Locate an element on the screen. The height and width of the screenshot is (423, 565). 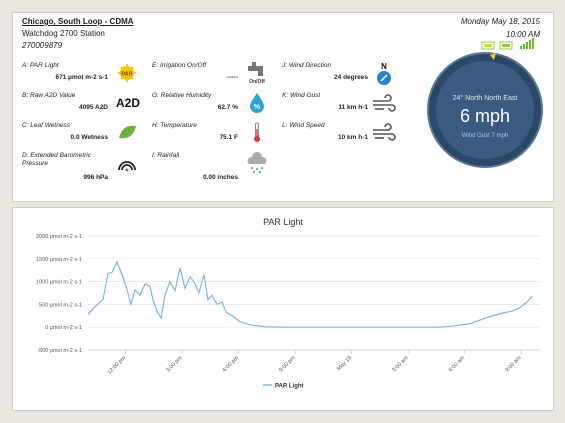
station-name: Chicago, South Loop - CDMA is located at coordinates (78, 21).